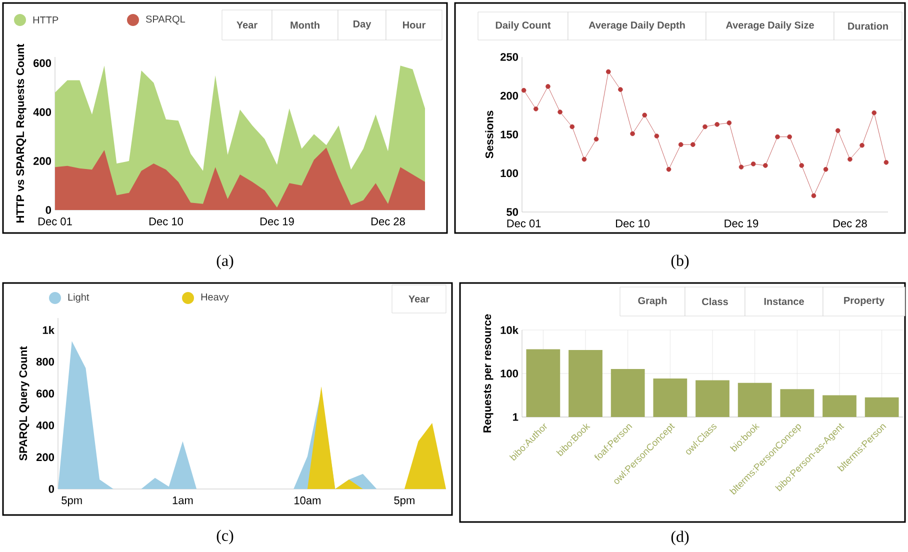 Image resolution: width=908 pixels, height=552 pixels. What do you see at coordinates (680, 538) in the screenshot?
I see `text: (d)` at bounding box center [680, 538].